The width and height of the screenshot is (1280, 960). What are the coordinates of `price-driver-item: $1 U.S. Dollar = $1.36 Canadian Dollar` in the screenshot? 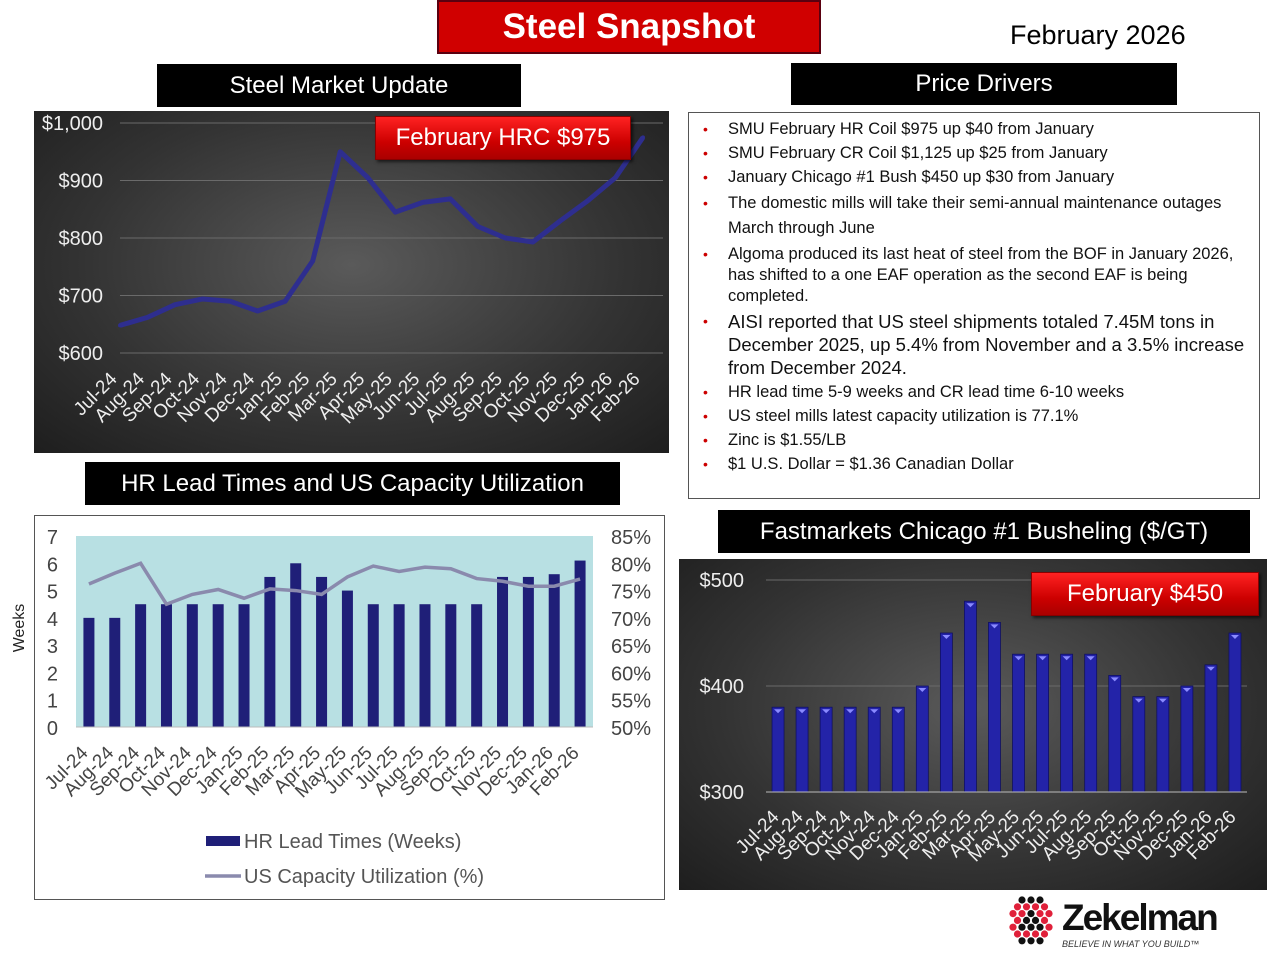 It's located at (976, 464).